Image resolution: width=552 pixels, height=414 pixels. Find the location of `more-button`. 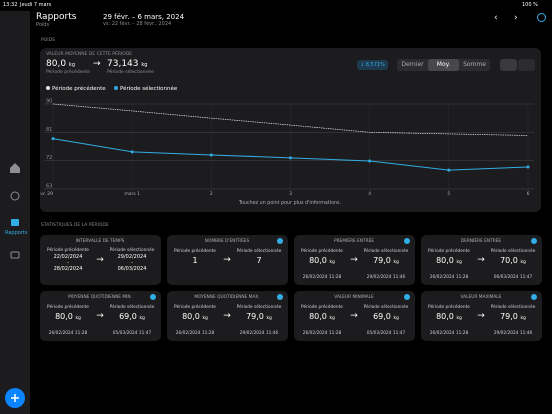

more-button is located at coordinates (541, 17).